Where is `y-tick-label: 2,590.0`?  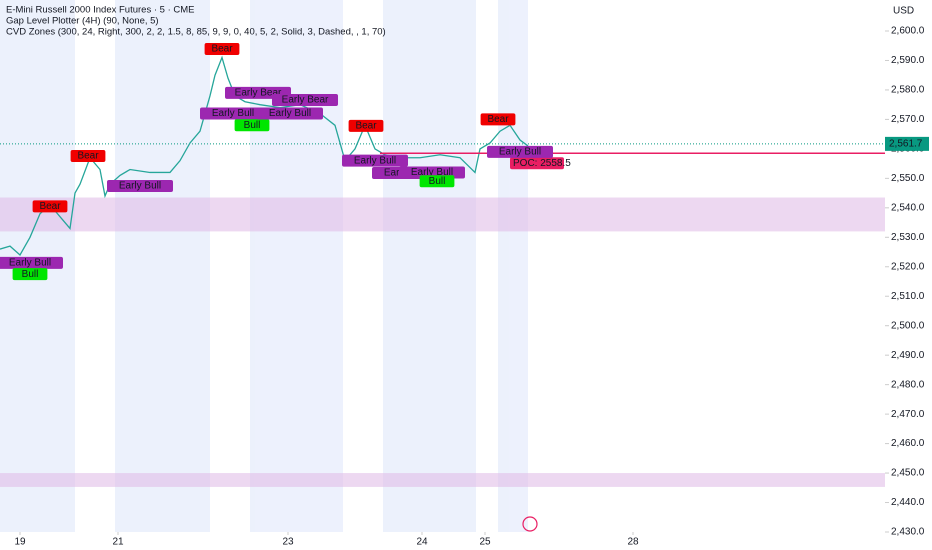 y-tick-label: 2,590.0 is located at coordinates (908, 60).